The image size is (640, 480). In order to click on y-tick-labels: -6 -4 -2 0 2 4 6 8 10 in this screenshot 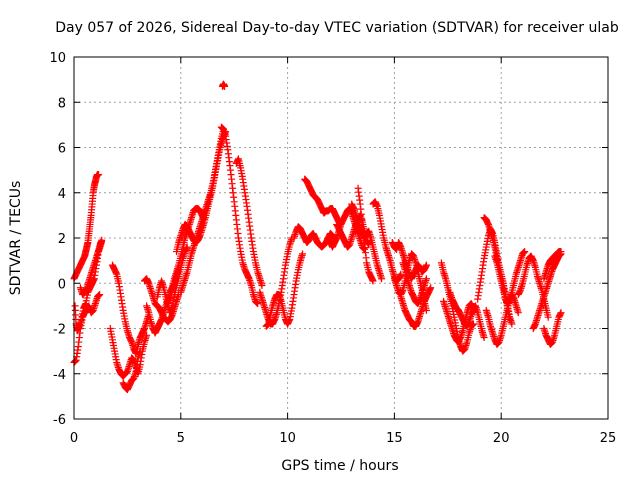, I will do `click(57, 239)`.